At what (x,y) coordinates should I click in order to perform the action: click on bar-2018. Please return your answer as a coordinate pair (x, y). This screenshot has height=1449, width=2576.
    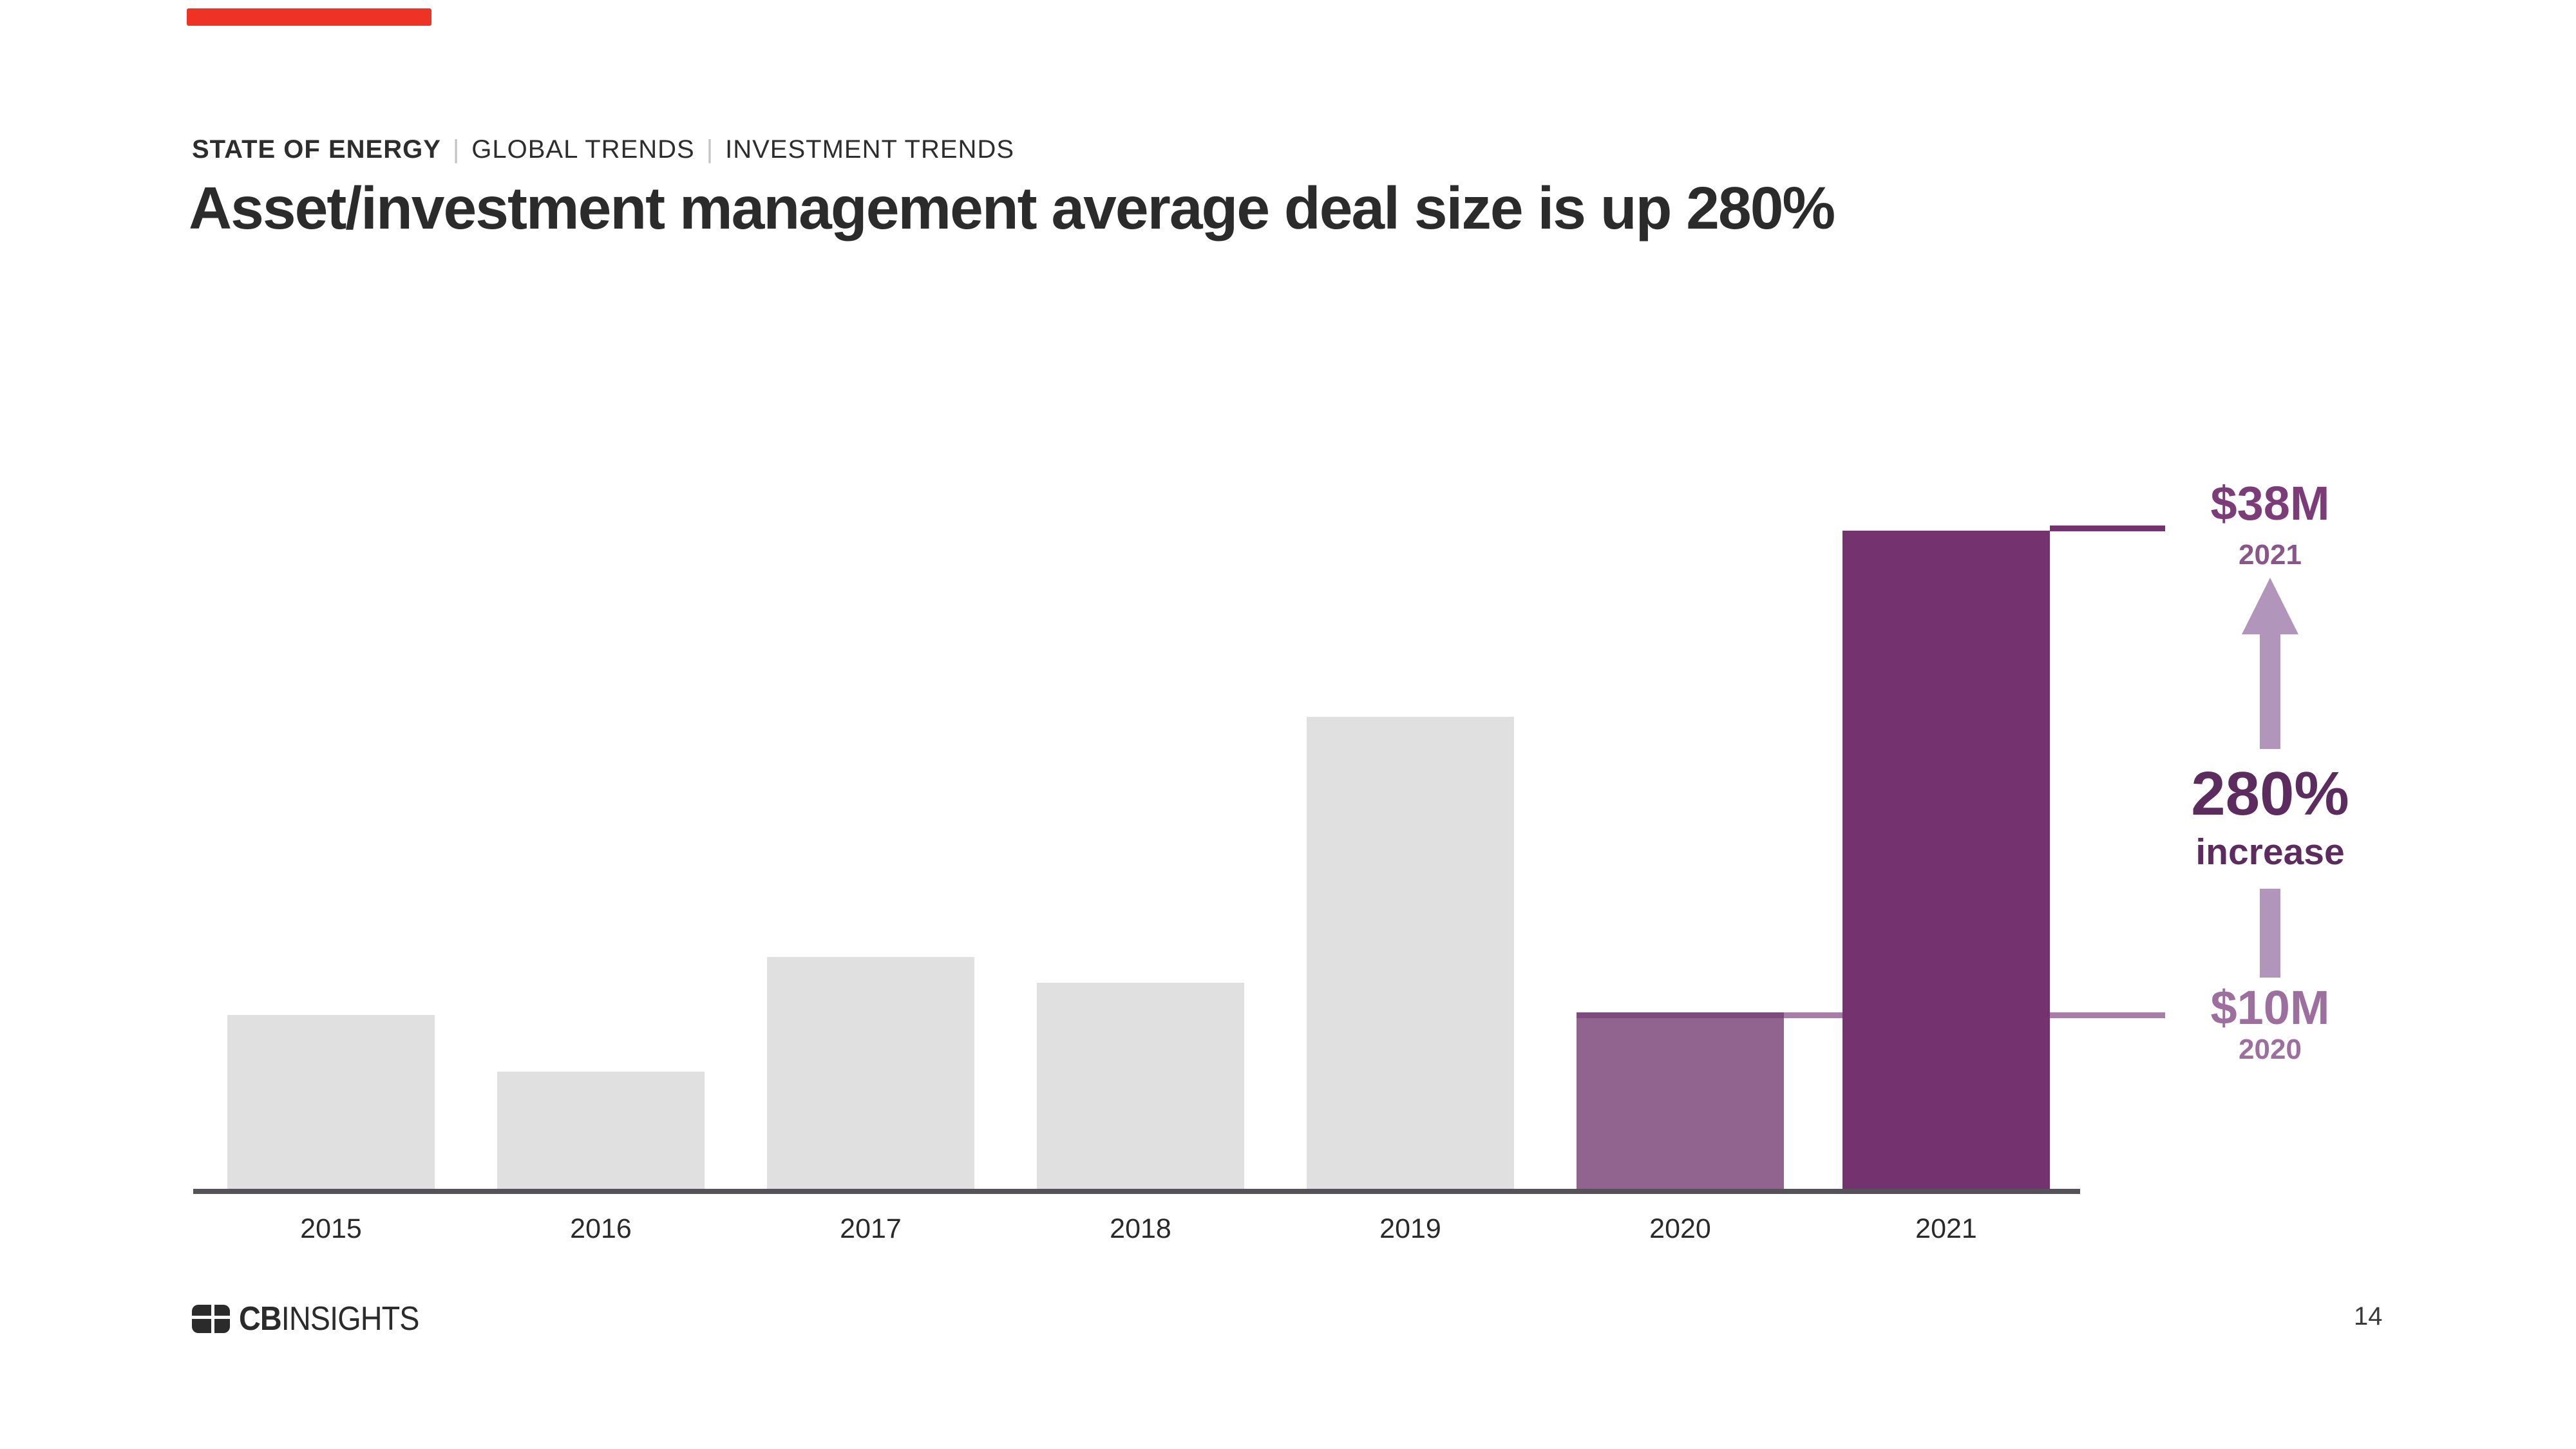
    Looking at the image, I should click on (1140, 1086).